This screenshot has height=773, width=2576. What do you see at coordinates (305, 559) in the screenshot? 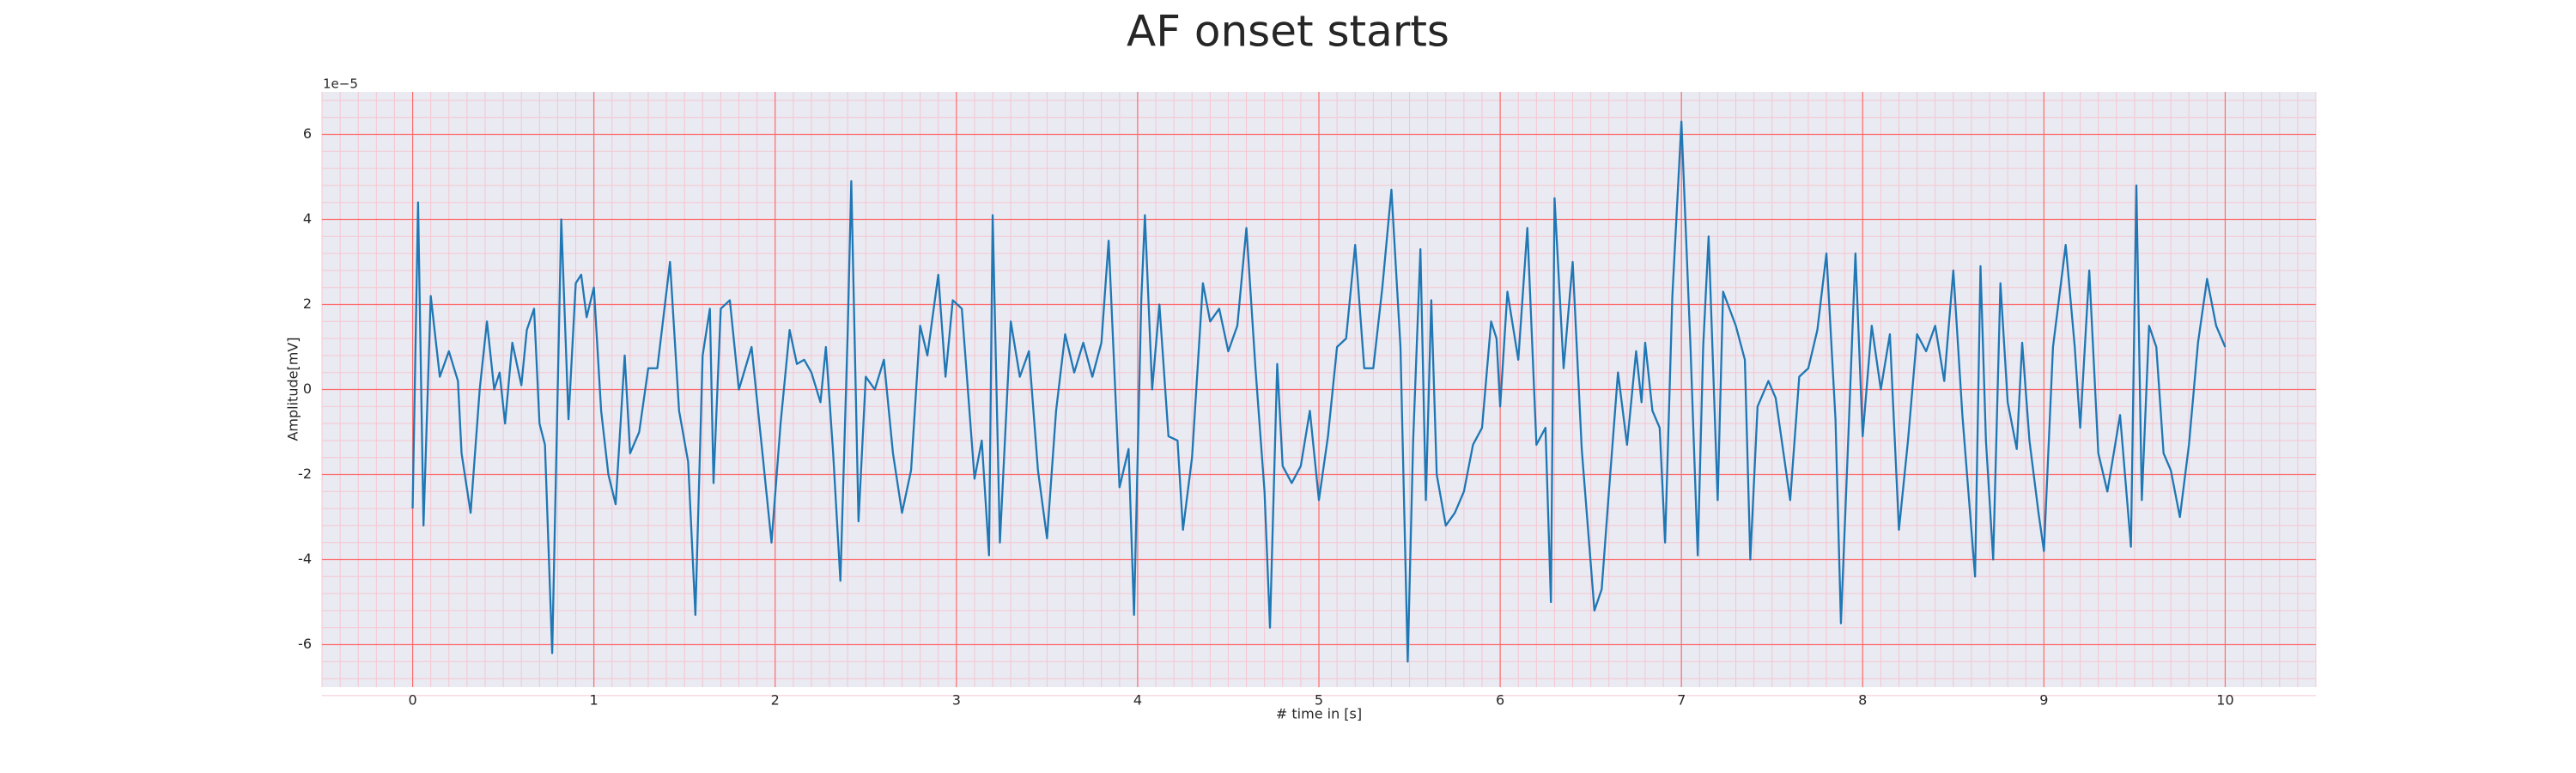
I see `y-tick-label: -4` at bounding box center [305, 559].